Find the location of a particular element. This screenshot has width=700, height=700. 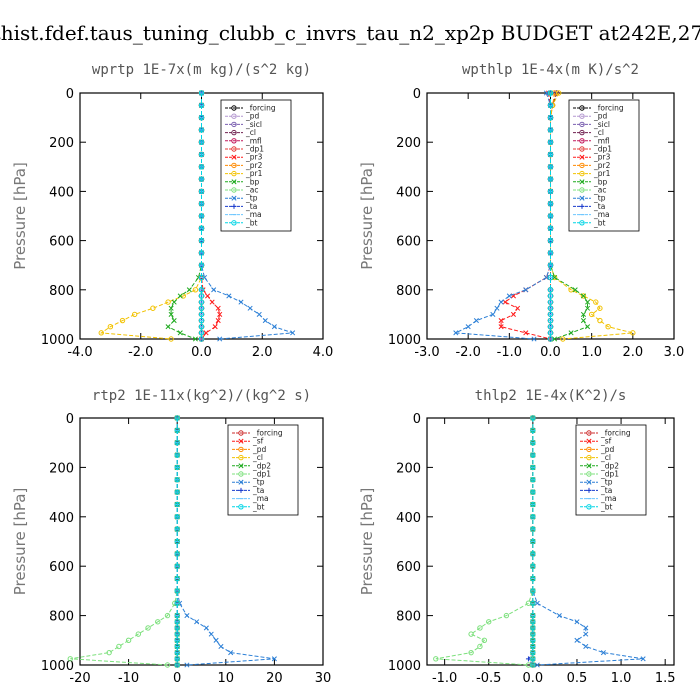

y-tick-label: 600 is located at coordinates (408, 567).